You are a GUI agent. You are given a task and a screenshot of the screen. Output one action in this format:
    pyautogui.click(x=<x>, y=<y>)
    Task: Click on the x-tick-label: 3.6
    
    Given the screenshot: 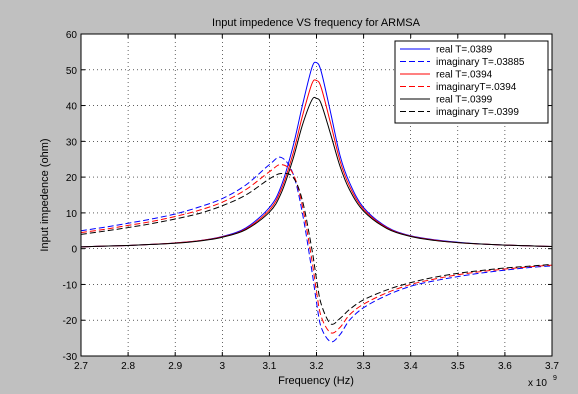 What is the action you would take?
    pyautogui.click(x=505, y=366)
    